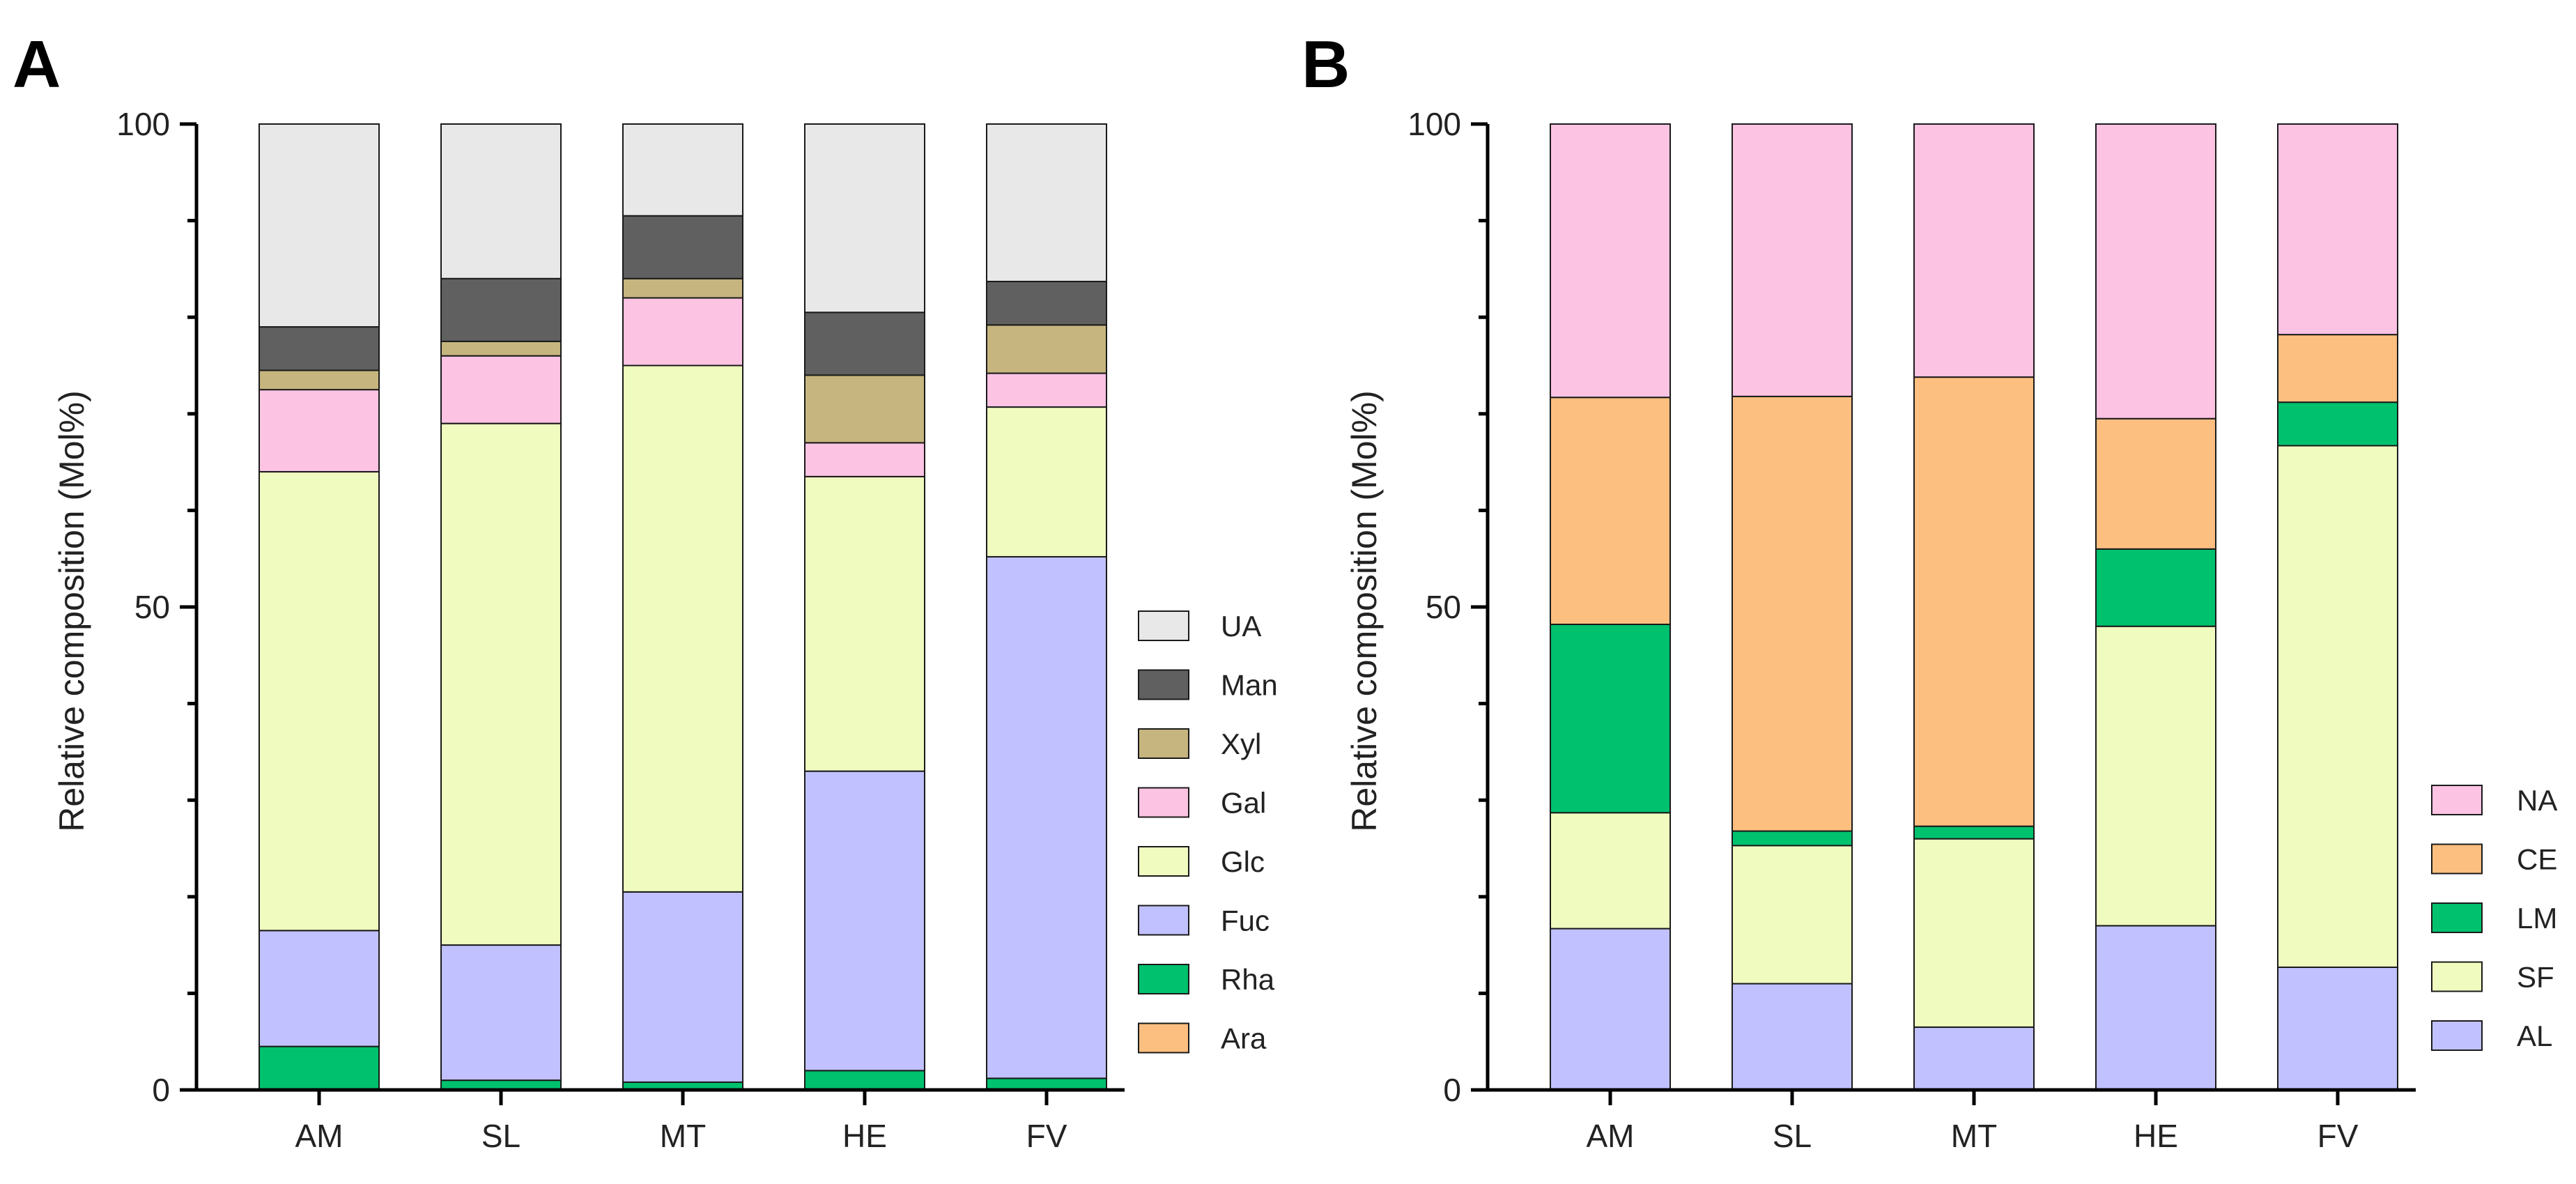 This screenshot has width=2576, height=1184. What do you see at coordinates (864, 1080) in the screenshot?
I see `bar-a-he-rha` at bounding box center [864, 1080].